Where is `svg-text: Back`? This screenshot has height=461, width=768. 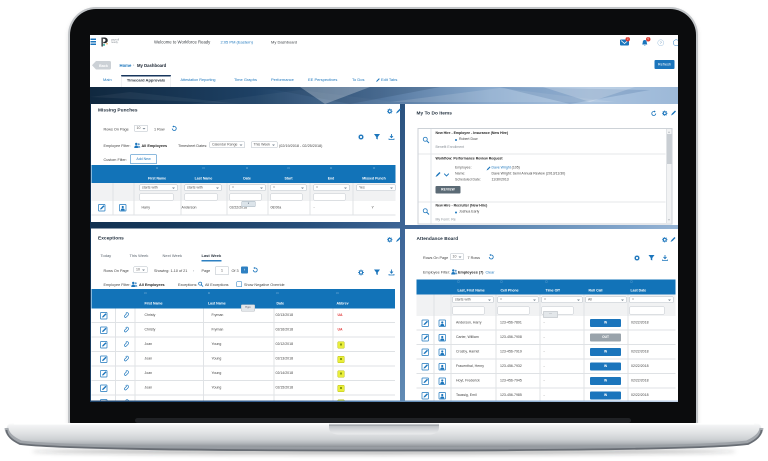 svg-text: Back is located at coordinates (104, 66).